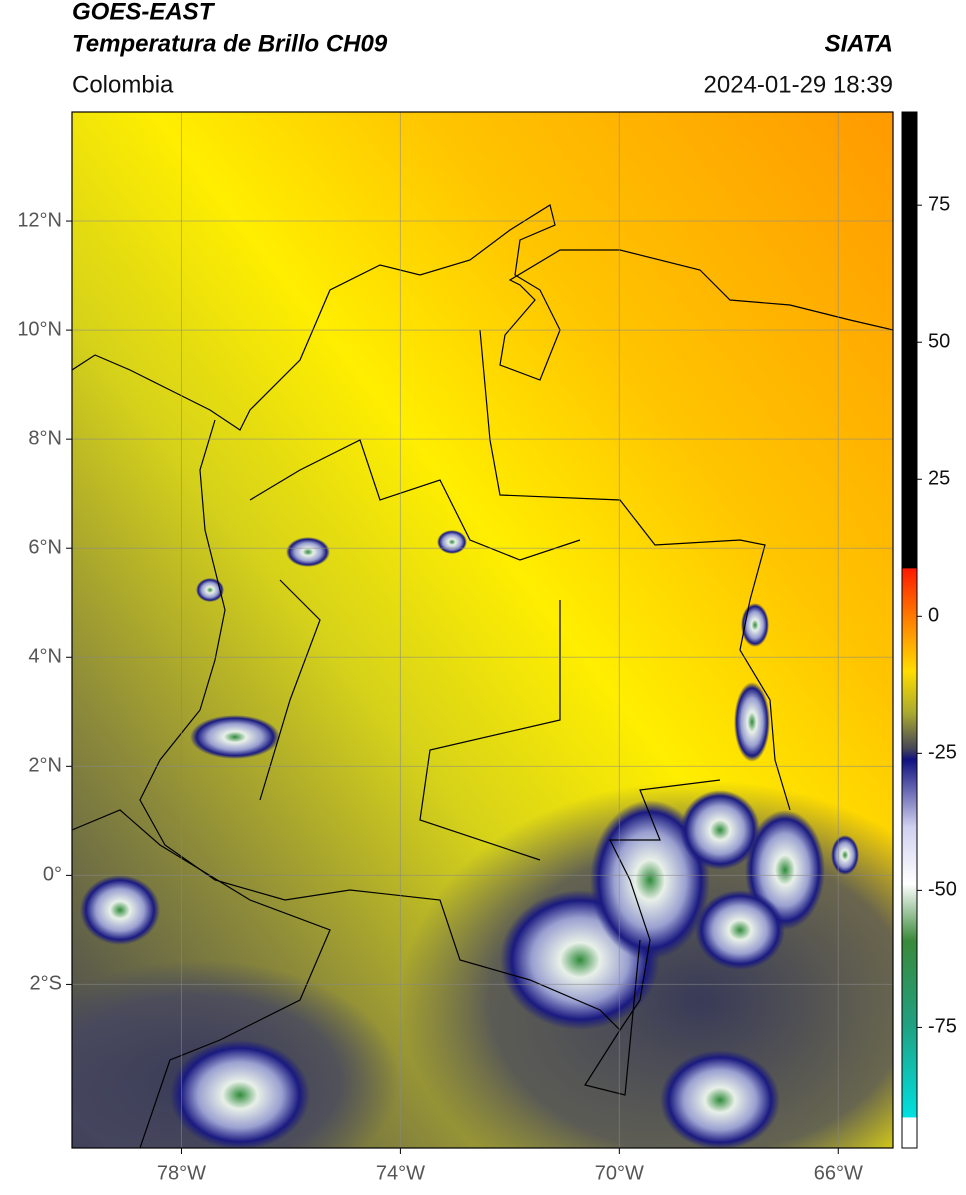  What do you see at coordinates (45, 766) in the screenshot?
I see `y-tick-label: 2°N` at bounding box center [45, 766].